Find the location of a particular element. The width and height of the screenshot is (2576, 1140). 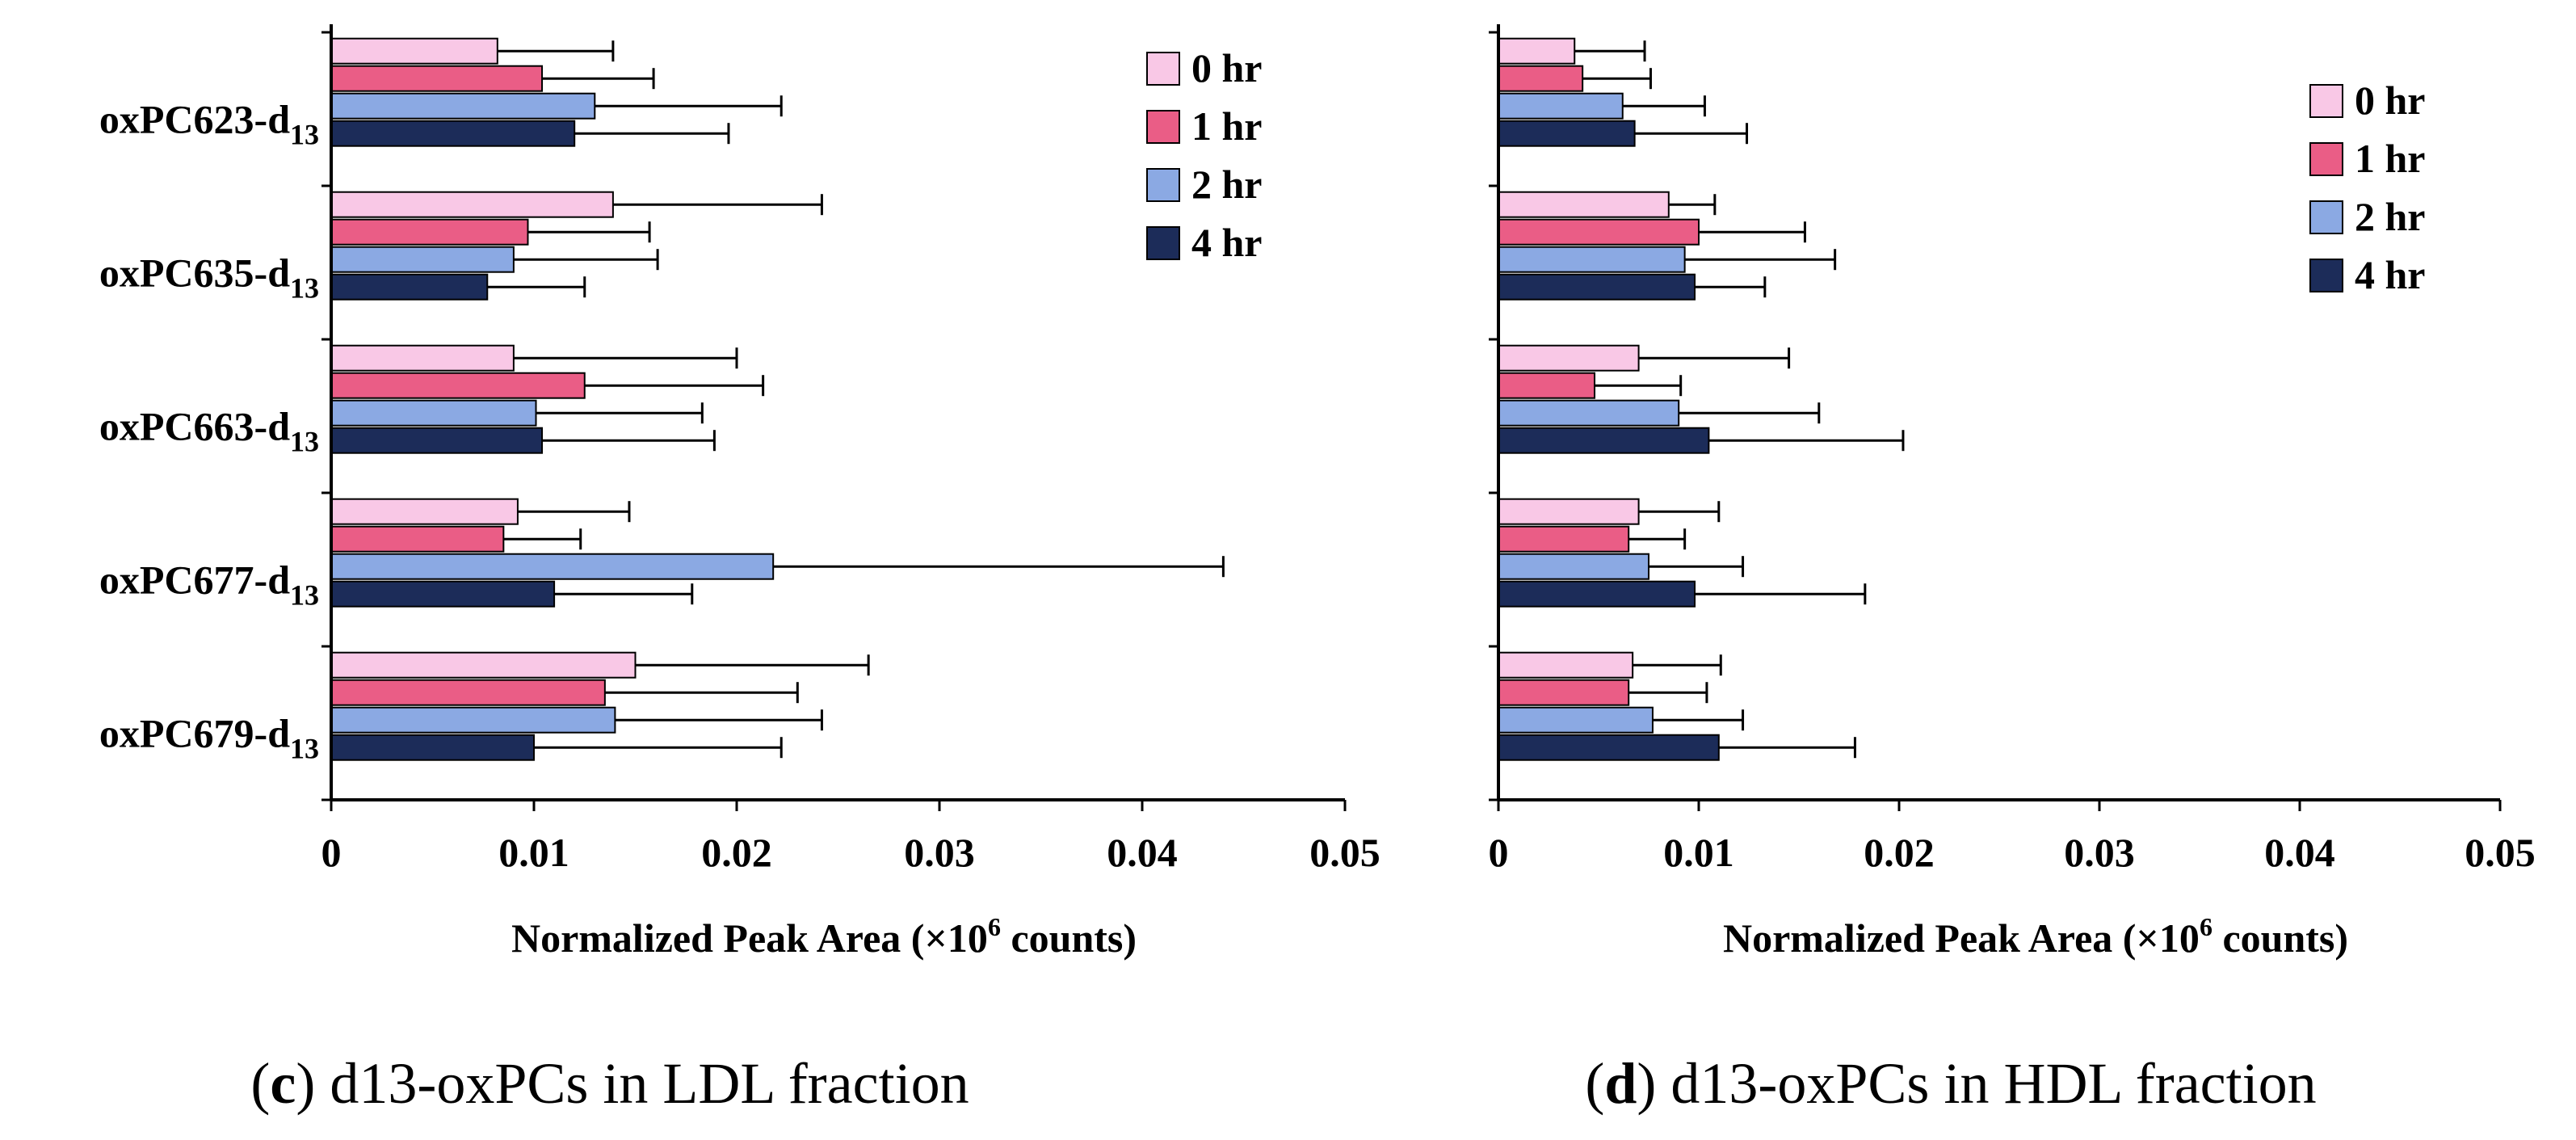

x-tick-label-ldl-0.02: 0.02 is located at coordinates (737, 852).